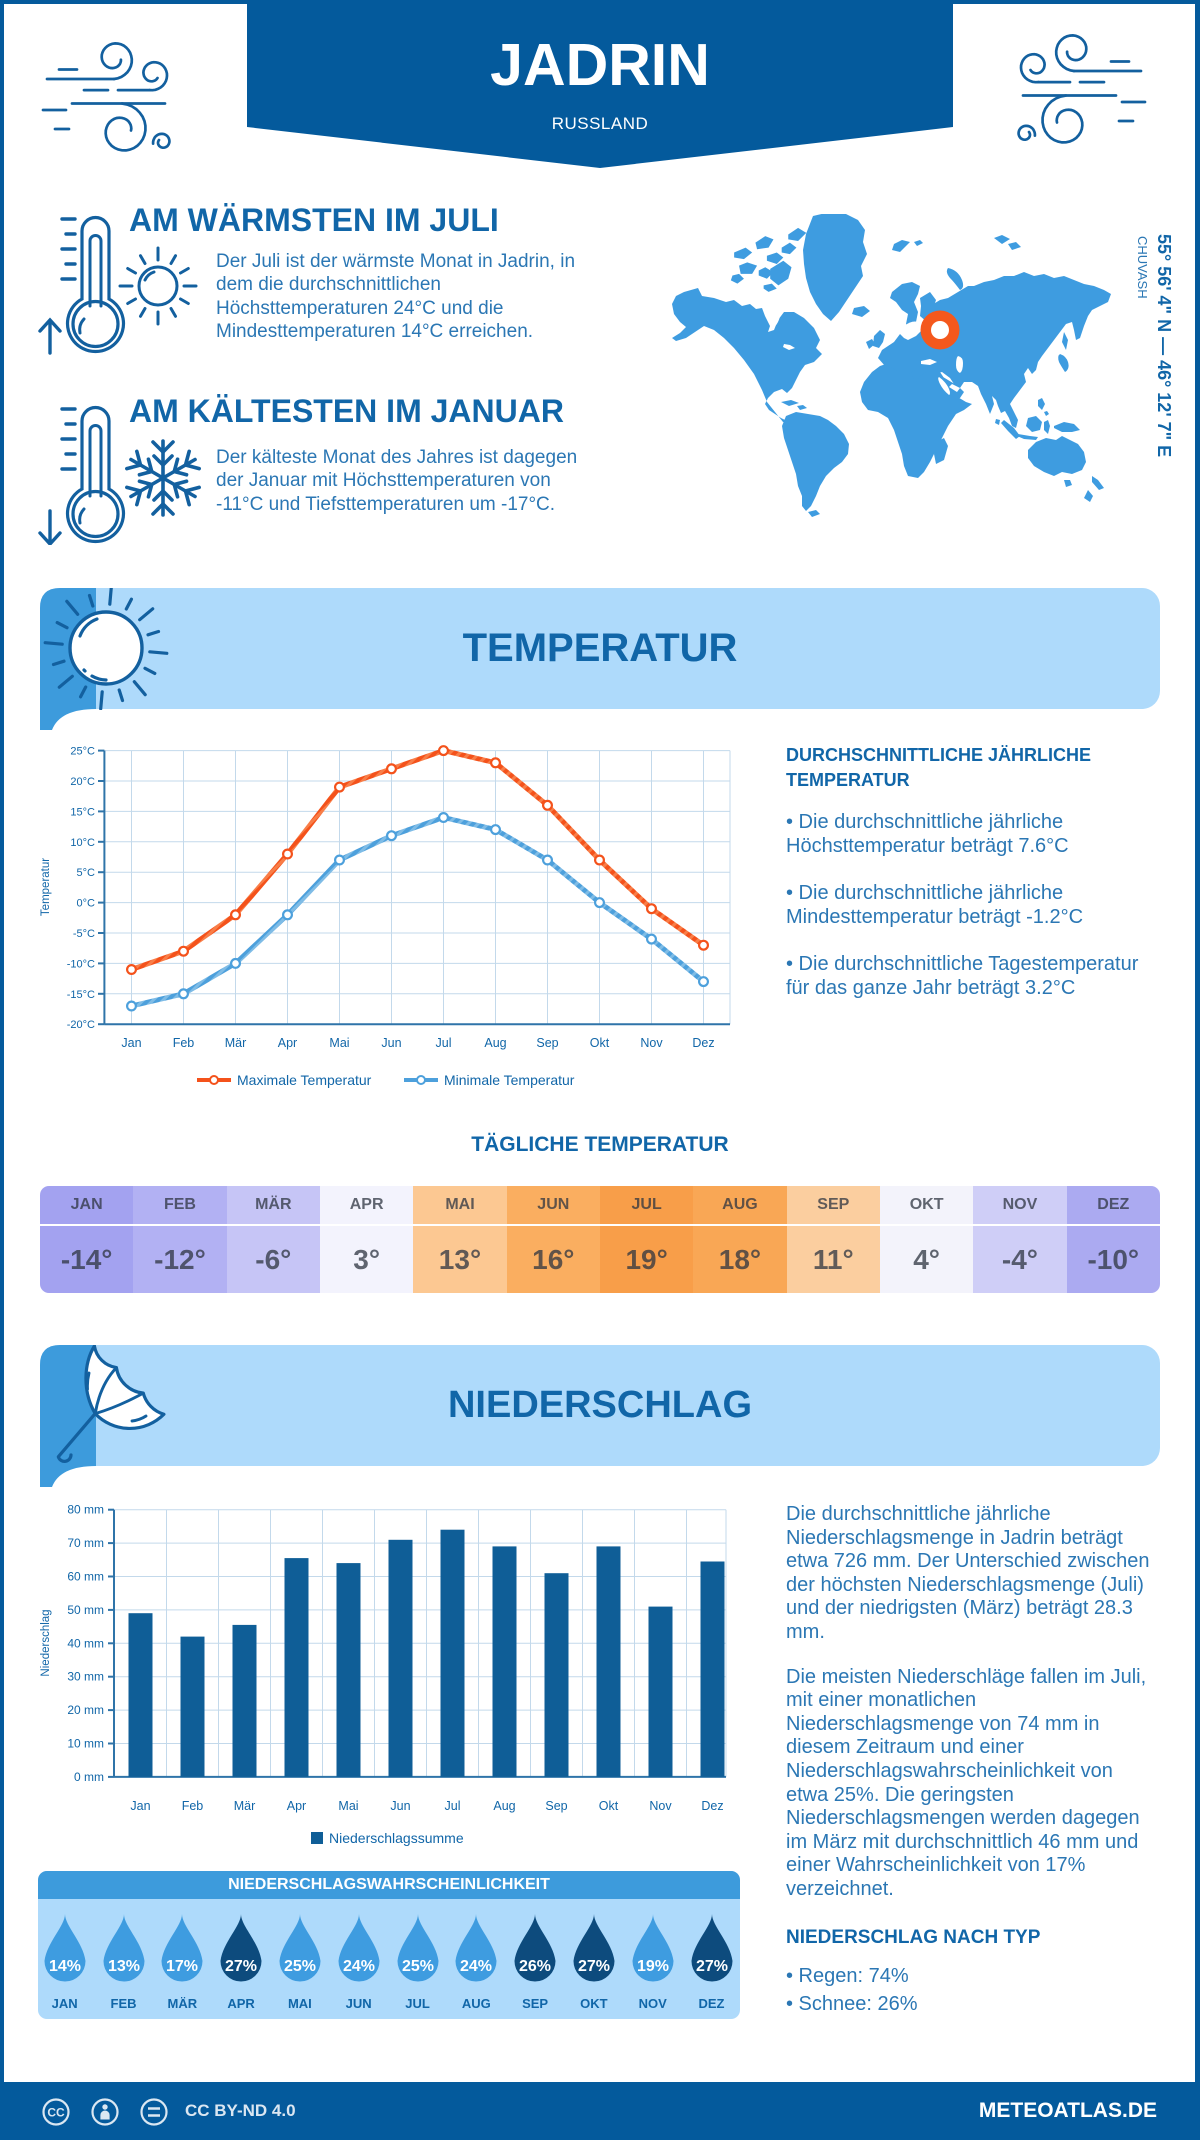 This screenshot has height=2140, width=1200. I want to click on svg-text: Minimale Temperatur, so click(509, 1080).